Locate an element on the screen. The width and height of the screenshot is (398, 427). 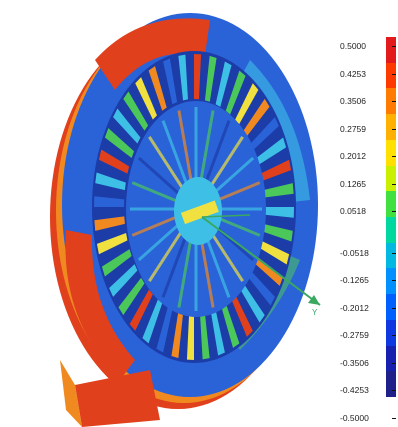
legend-tick-label: -0.1265 is located at coordinates (354, 280).